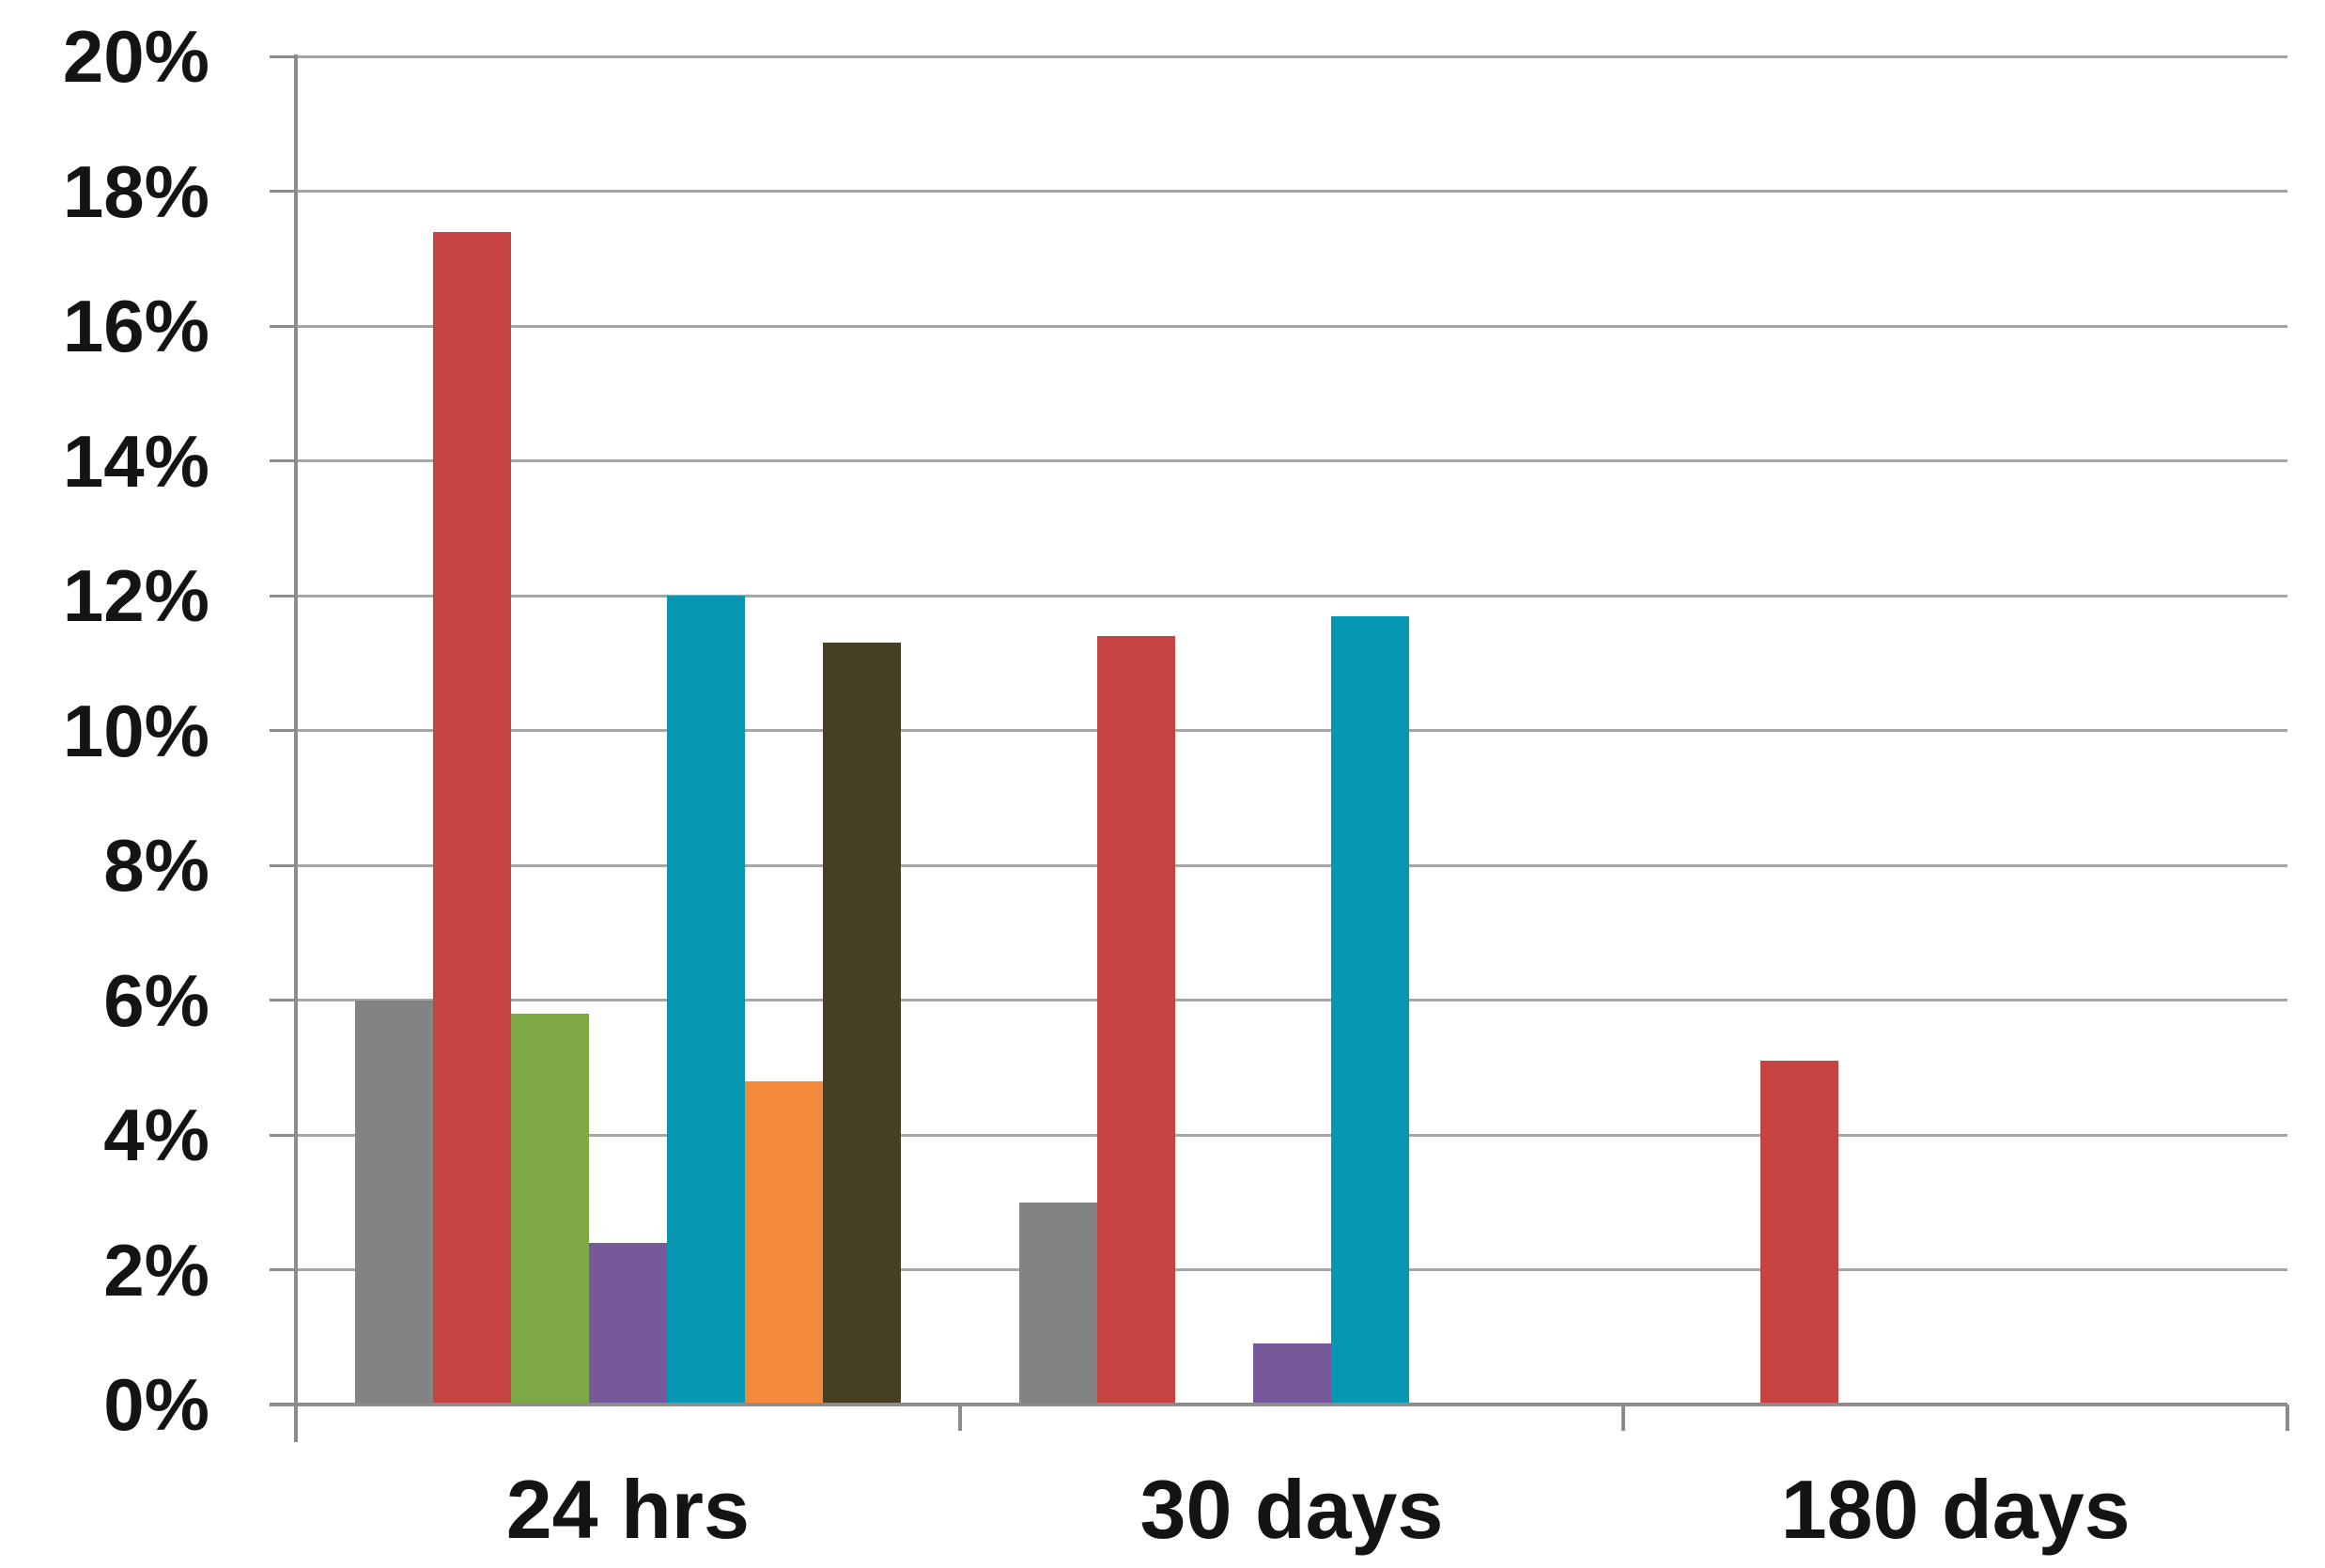 This screenshot has height=1568, width=2325. I want to click on bar-series-teal-24-hrs, so click(705, 1000).